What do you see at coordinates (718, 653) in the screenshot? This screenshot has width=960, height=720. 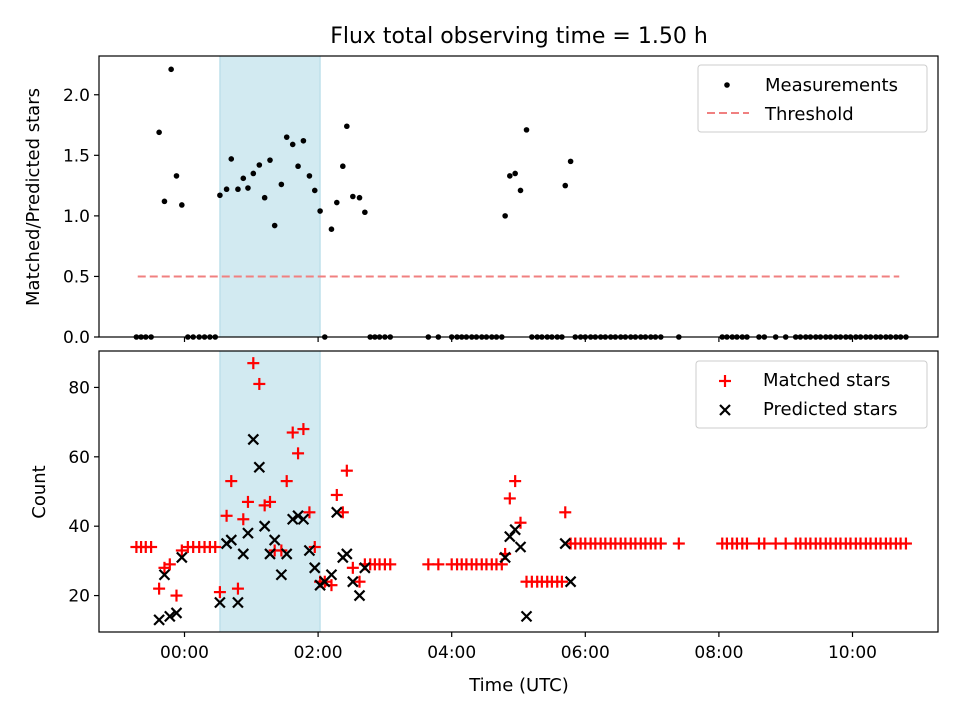 I see `x-tick-label: 08:00` at bounding box center [718, 653].